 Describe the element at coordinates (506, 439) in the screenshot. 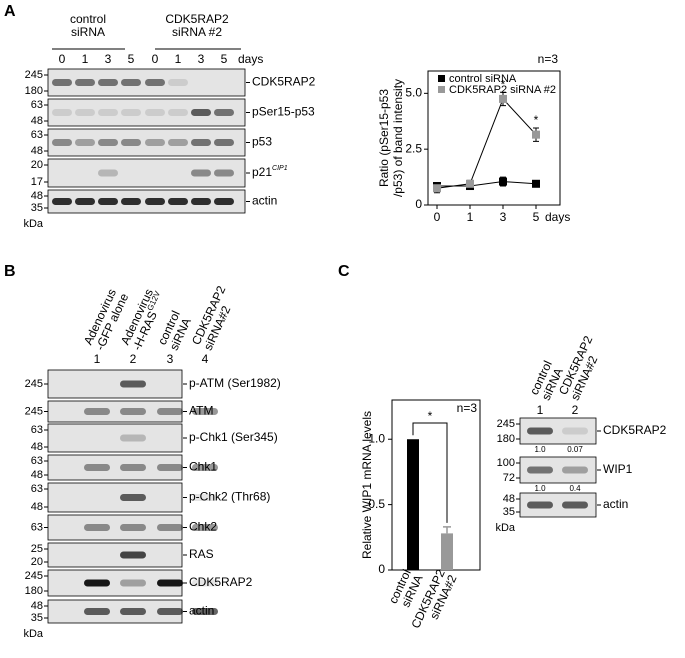

I see `mw-marker: 180` at that location.